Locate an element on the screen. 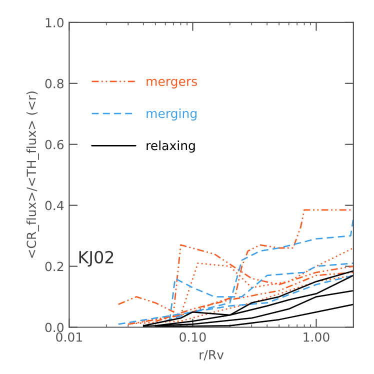  x-tick-label: 1.00 is located at coordinates (317, 337).